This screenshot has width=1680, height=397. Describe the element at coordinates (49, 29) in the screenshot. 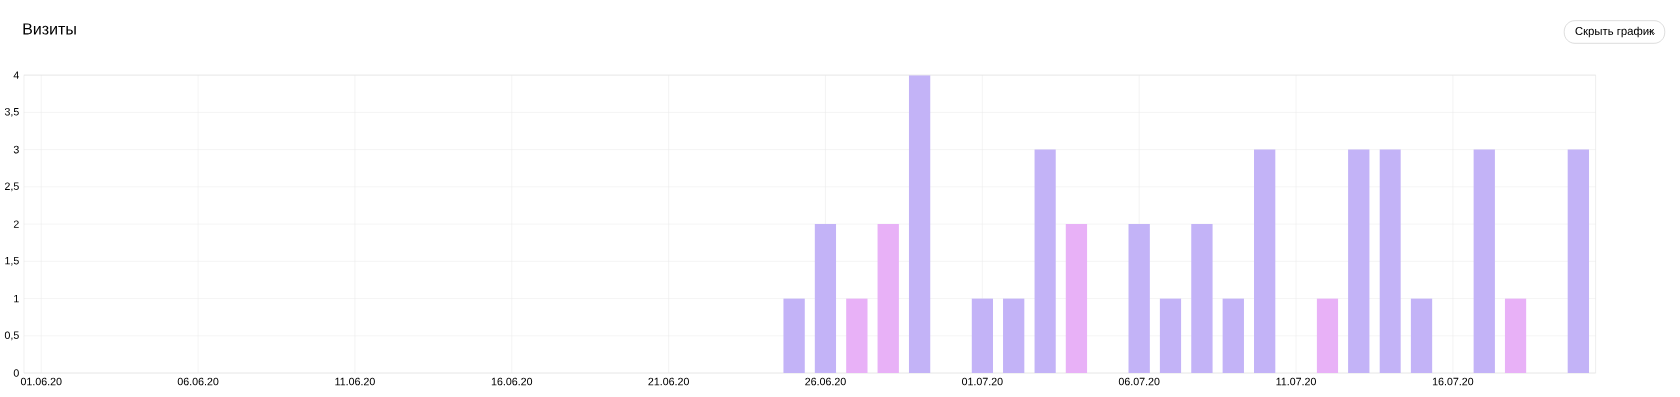

I see `chart-title: Визиты` at that location.